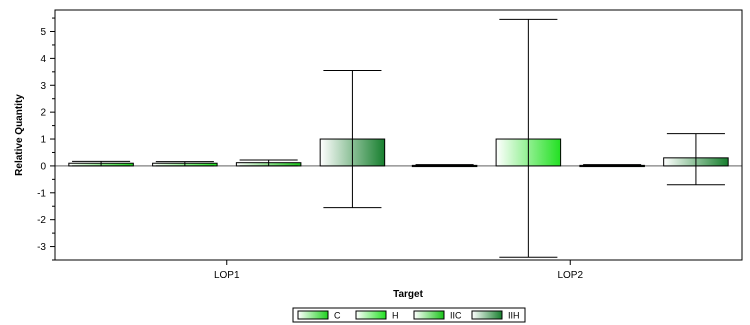 This screenshot has width=750, height=325. Describe the element at coordinates (43, 113) in the screenshot. I see `y-tick-label: 2` at that location.